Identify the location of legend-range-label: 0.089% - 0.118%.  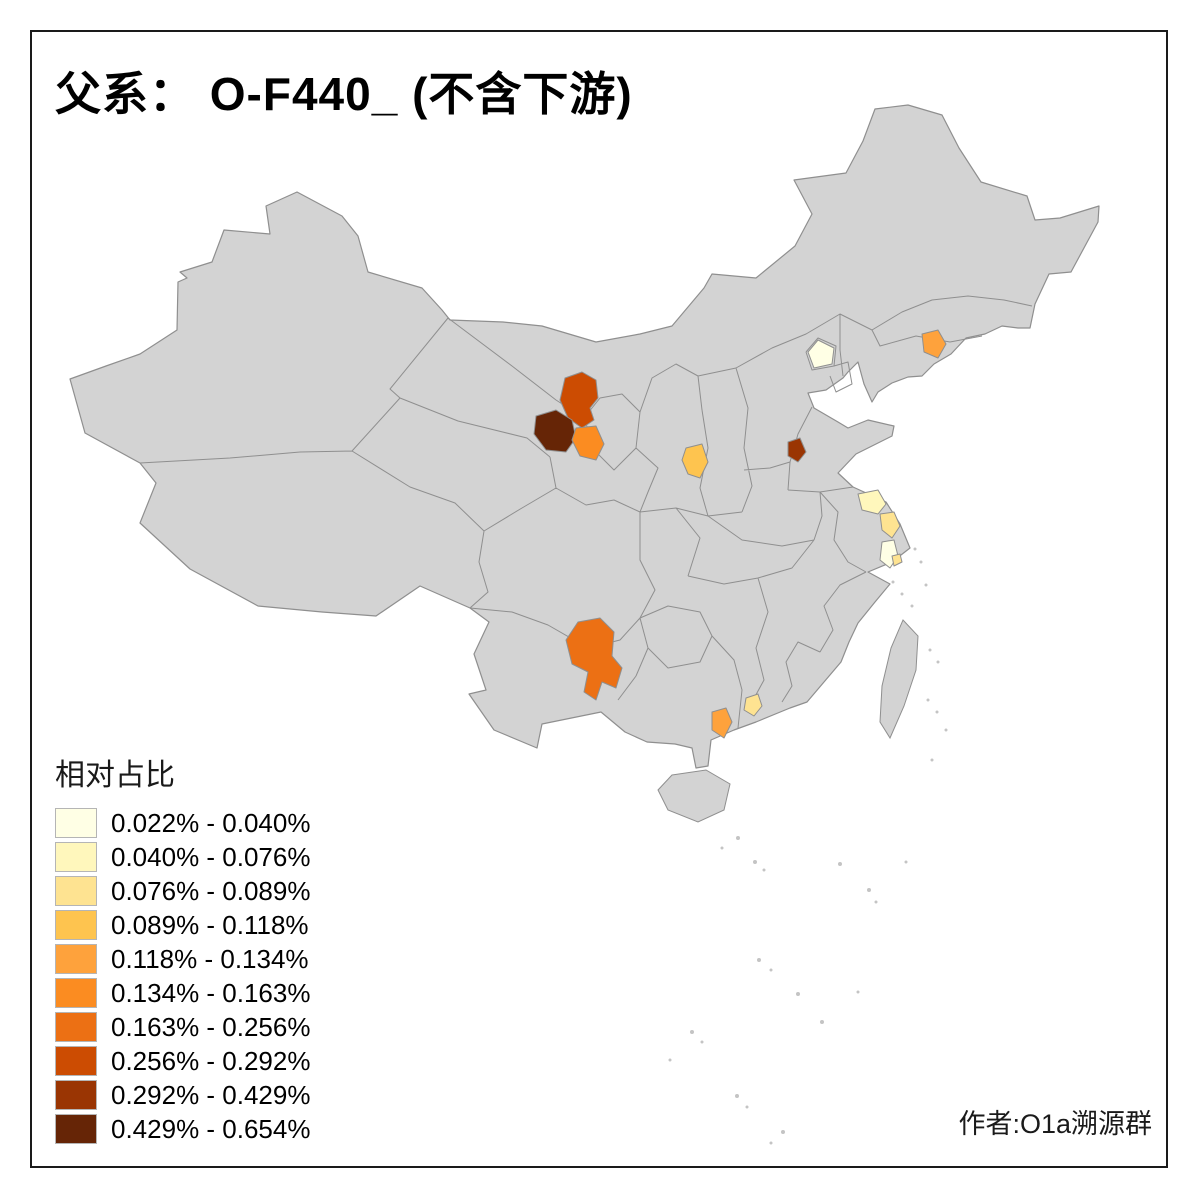
(210, 924).